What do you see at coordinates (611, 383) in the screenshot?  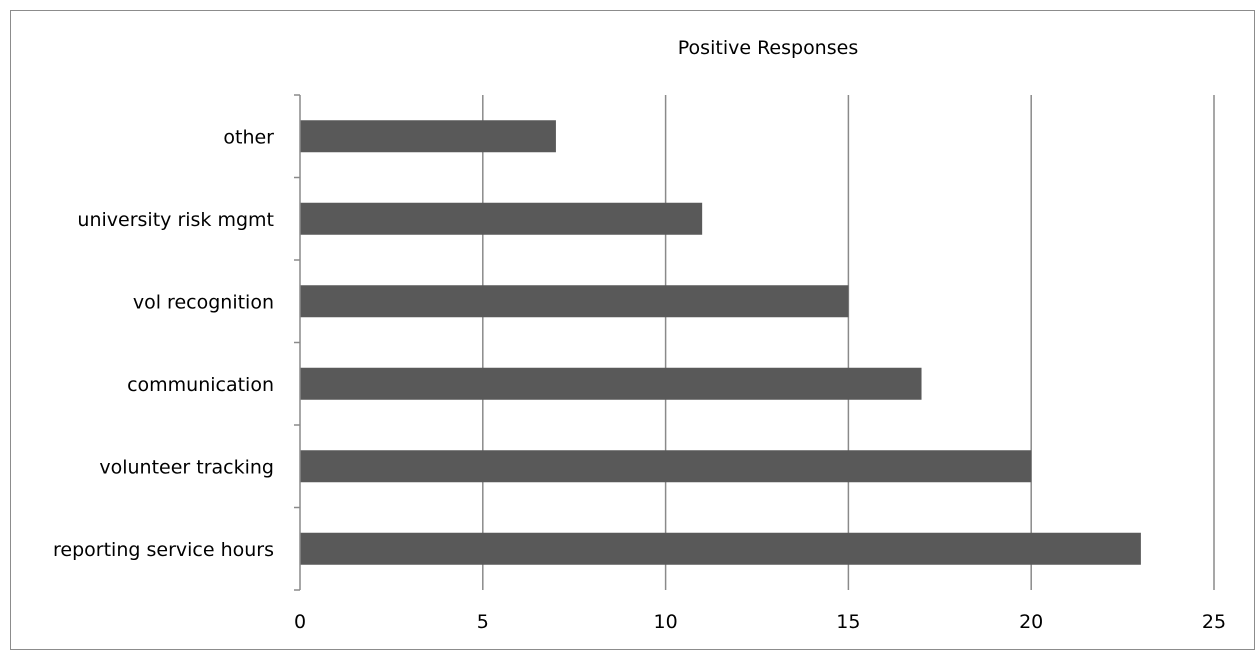 I see `bar-communication` at bounding box center [611, 383].